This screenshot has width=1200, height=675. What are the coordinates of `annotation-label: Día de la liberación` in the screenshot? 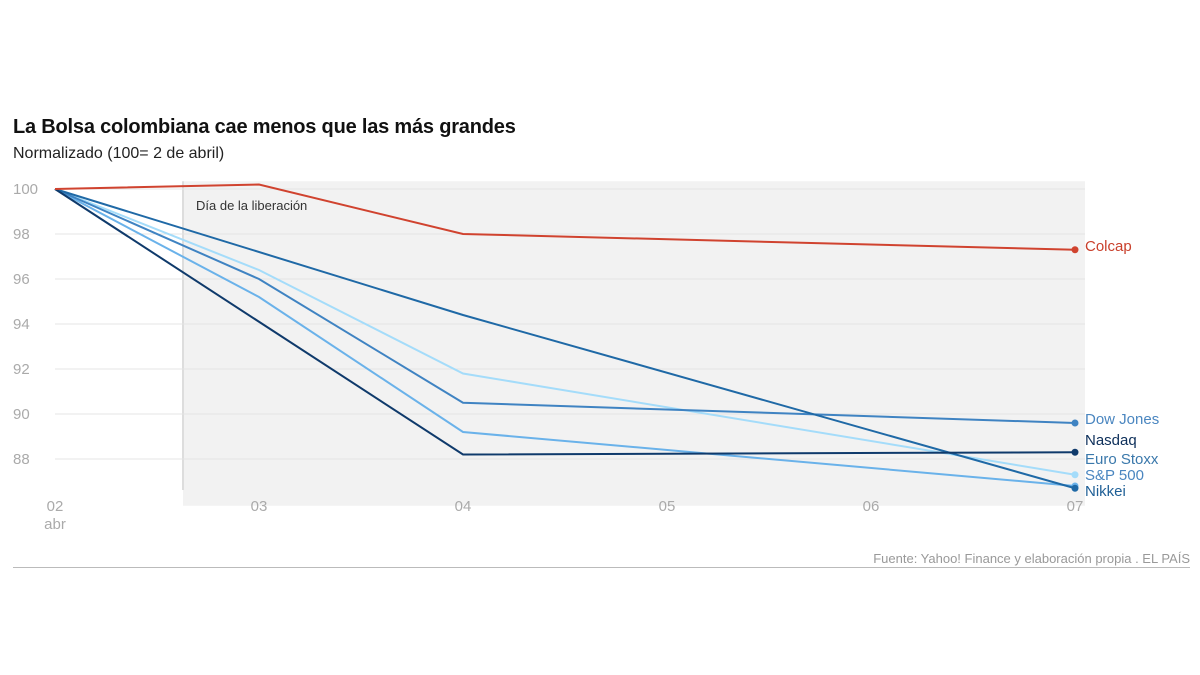 It's located at (251, 205).